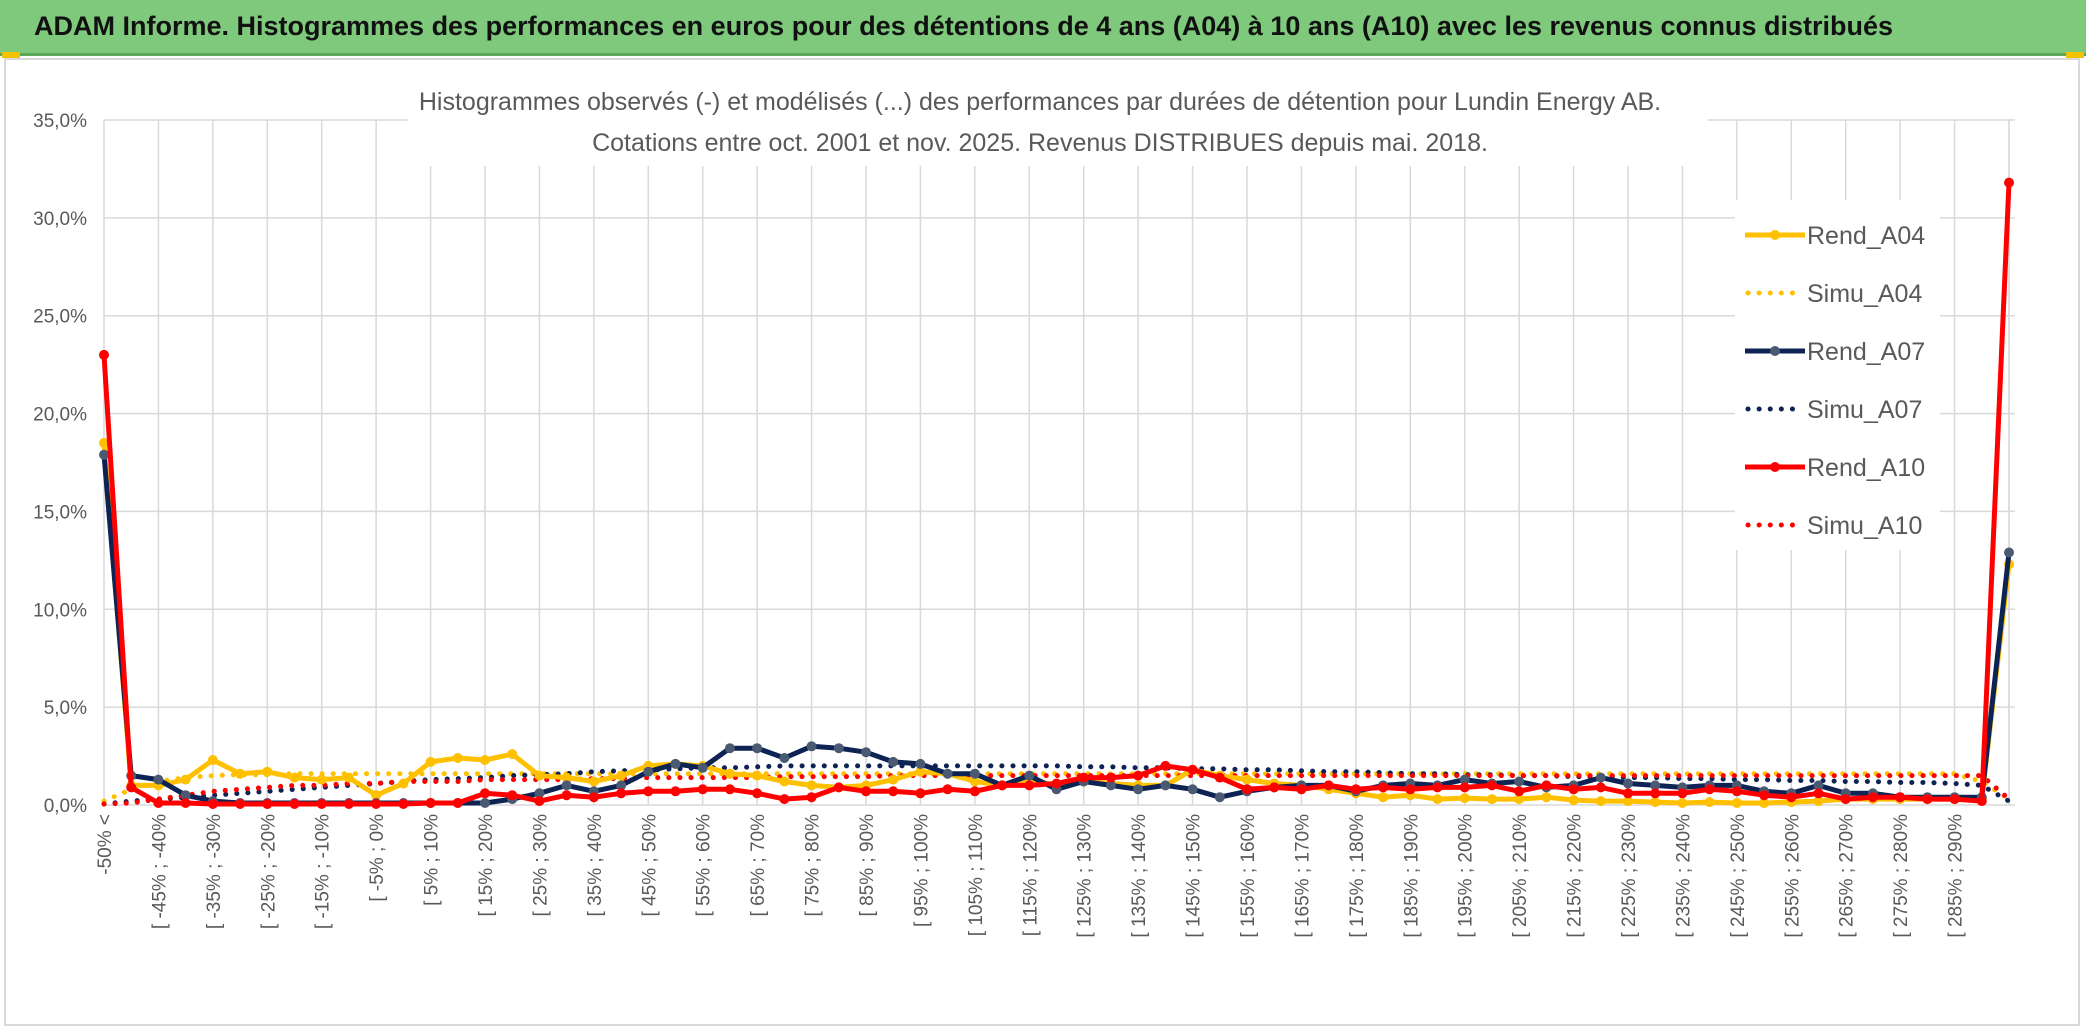  Describe the element at coordinates (649, 865) in the screenshot. I see `x-tick-label: [ 45% ; 50%` at that location.